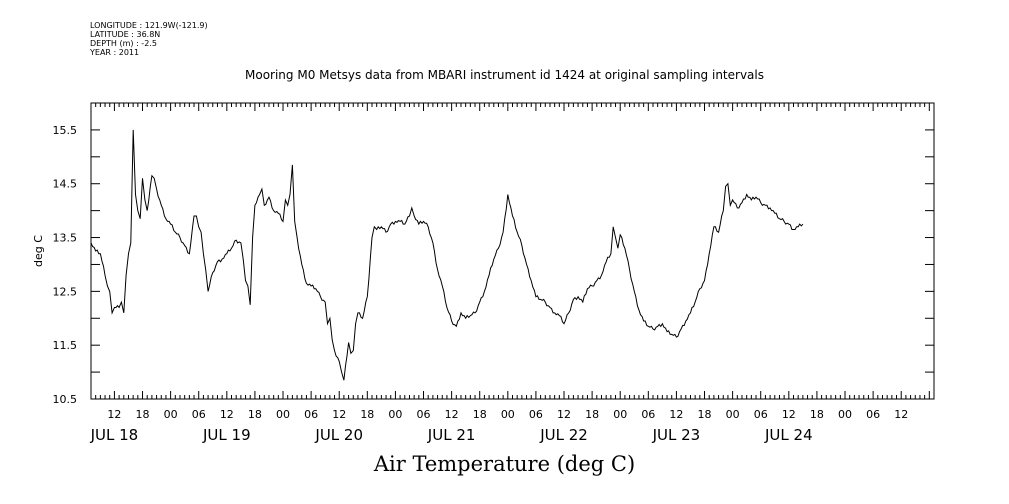  I want to click on depth-text: DEPTH (m) : -2.5, so click(123, 43).